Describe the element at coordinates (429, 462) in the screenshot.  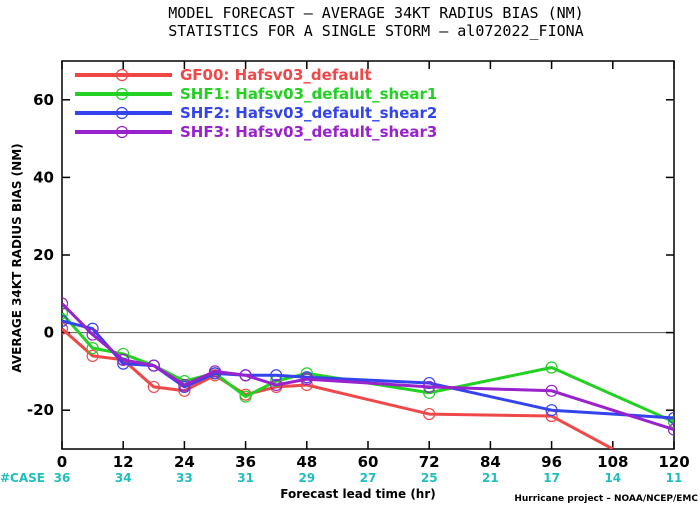
I see `x-tick-label: 72` at that location.